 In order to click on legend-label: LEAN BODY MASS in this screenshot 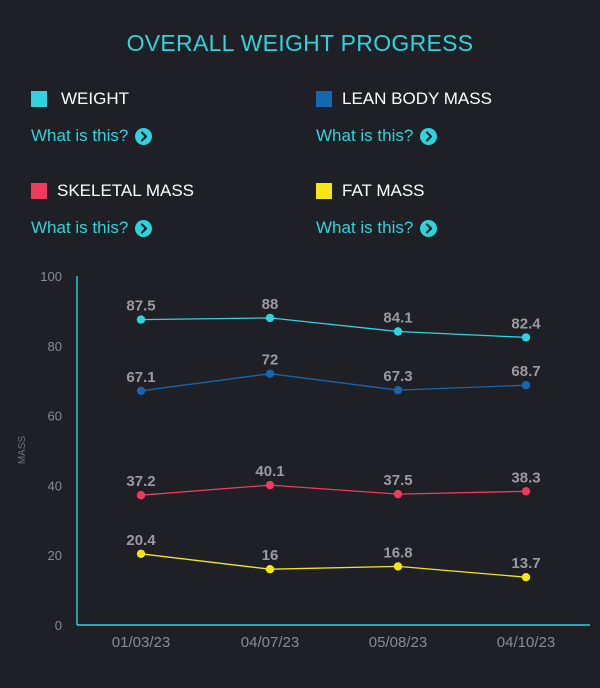, I will do `click(417, 98)`.